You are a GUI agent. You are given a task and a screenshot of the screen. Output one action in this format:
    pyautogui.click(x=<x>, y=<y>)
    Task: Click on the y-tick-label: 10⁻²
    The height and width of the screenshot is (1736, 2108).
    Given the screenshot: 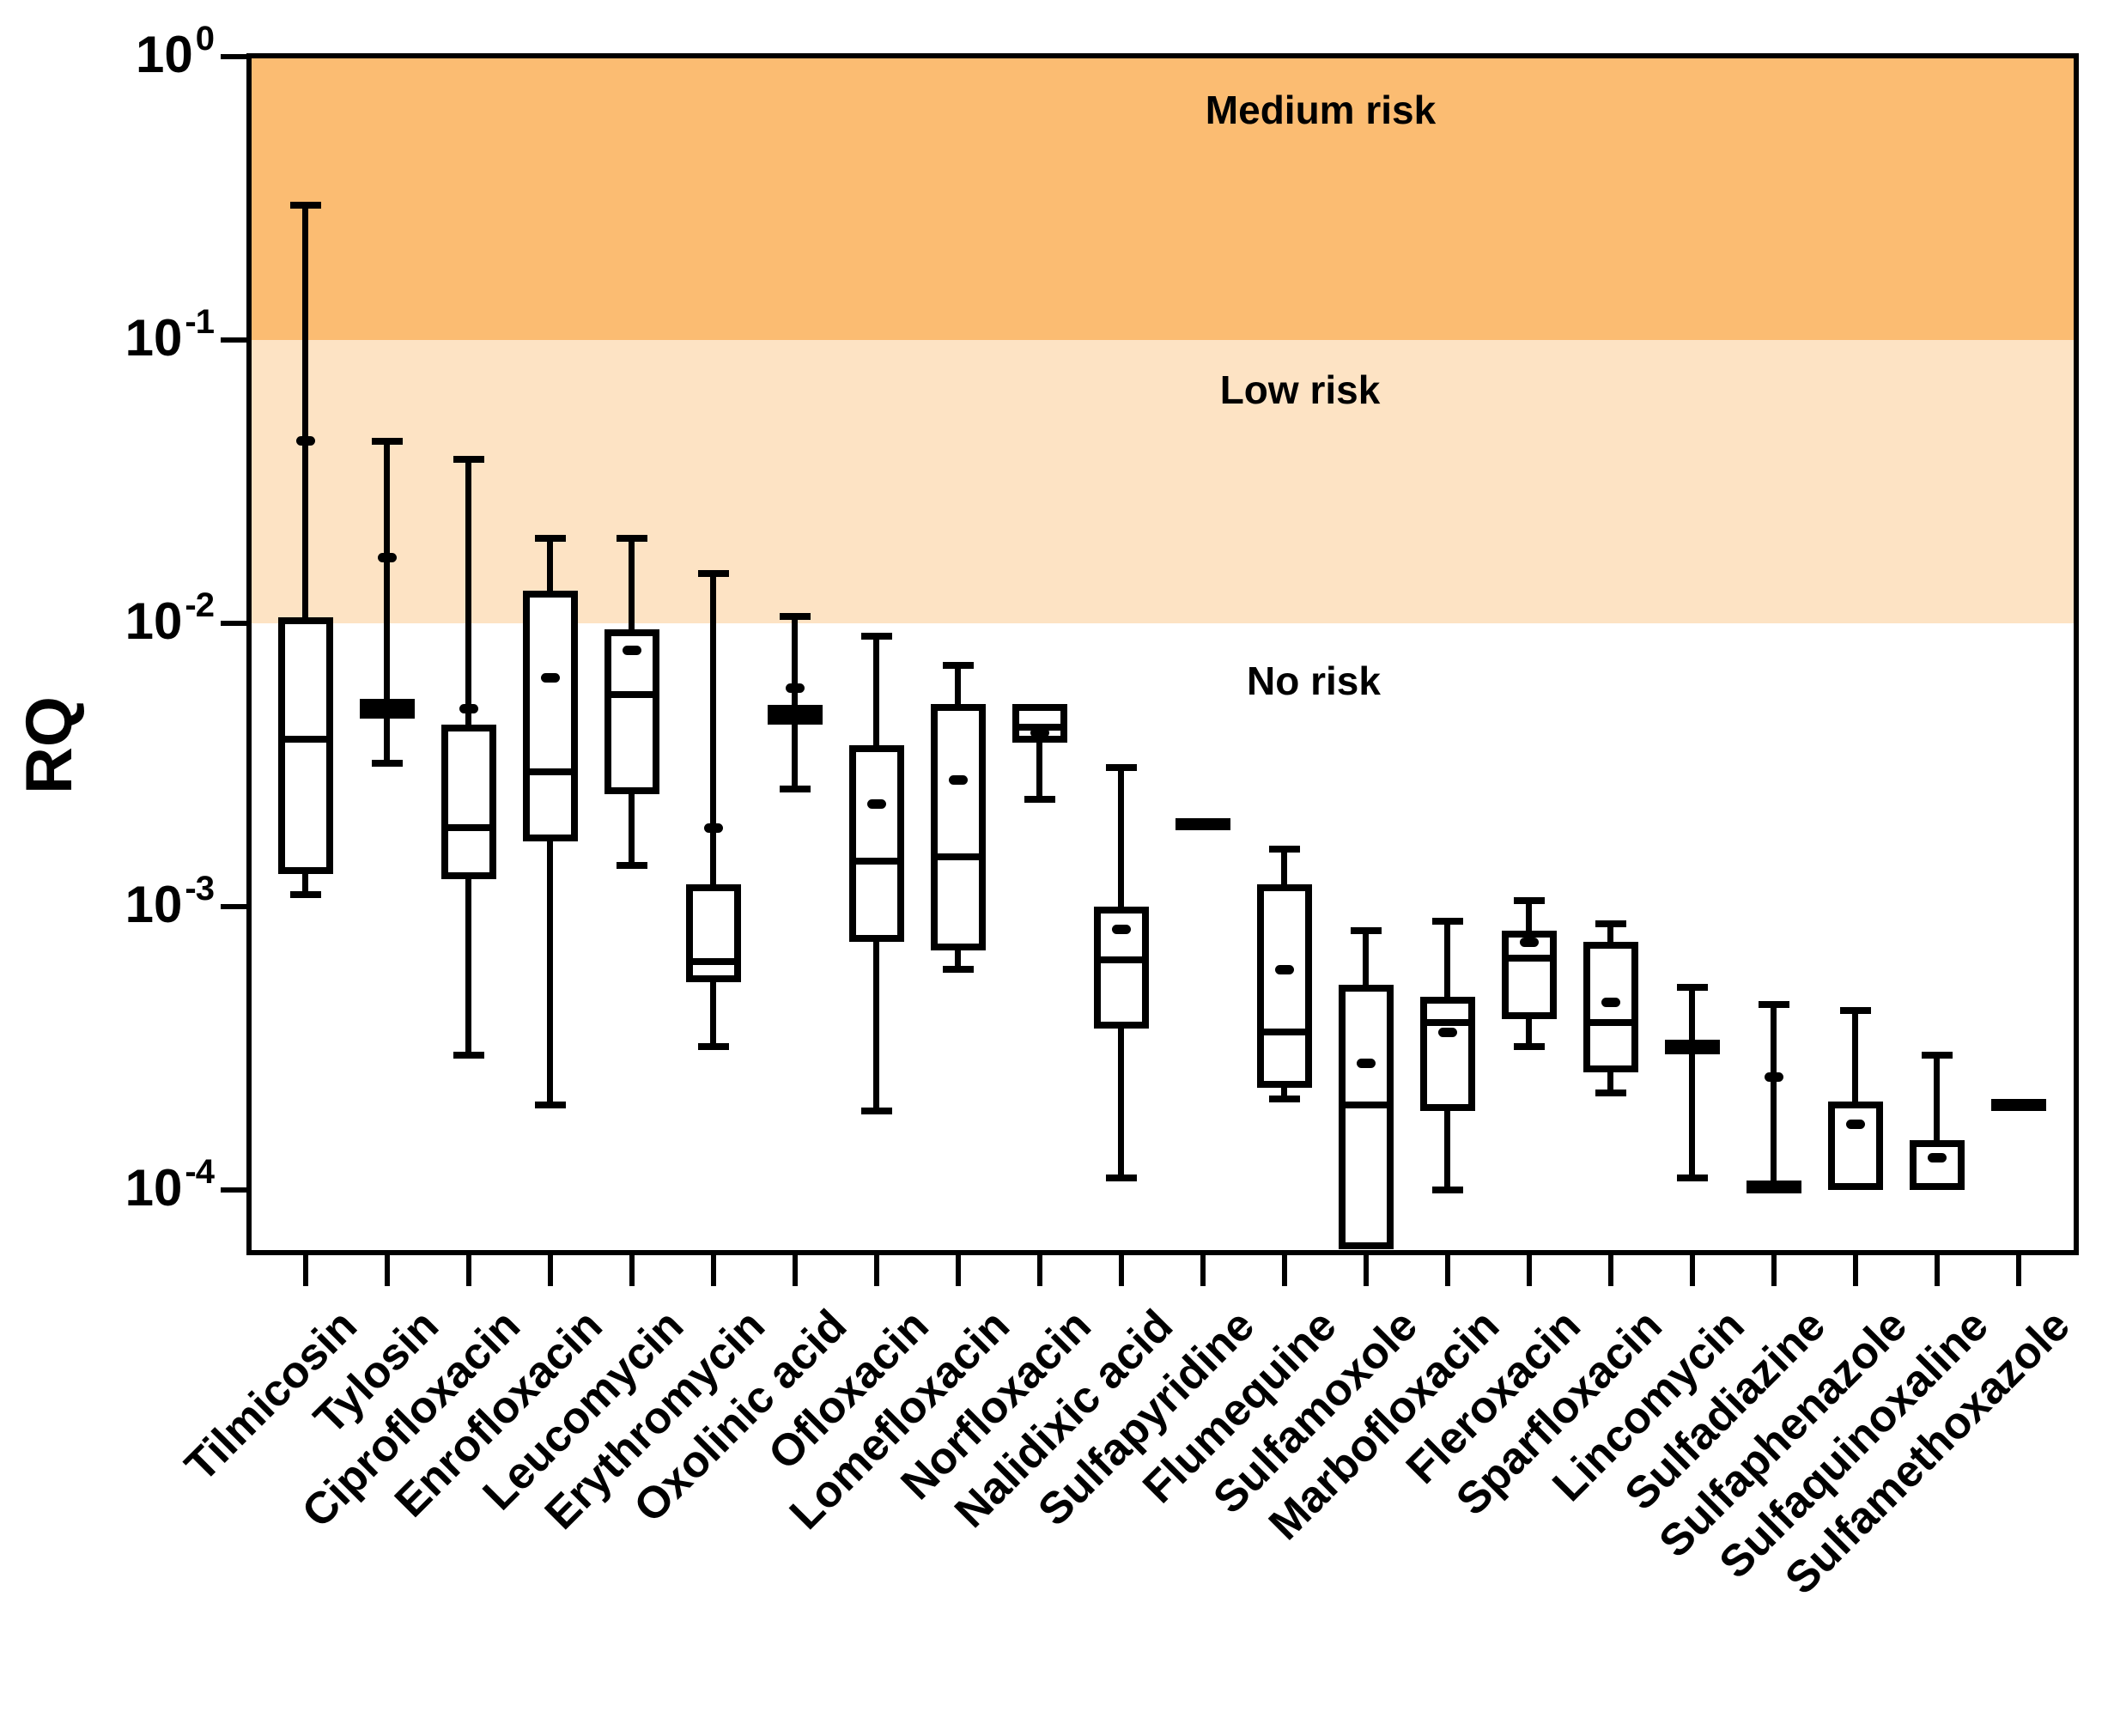 What is the action you would take?
    pyautogui.click(x=170, y=618)
    